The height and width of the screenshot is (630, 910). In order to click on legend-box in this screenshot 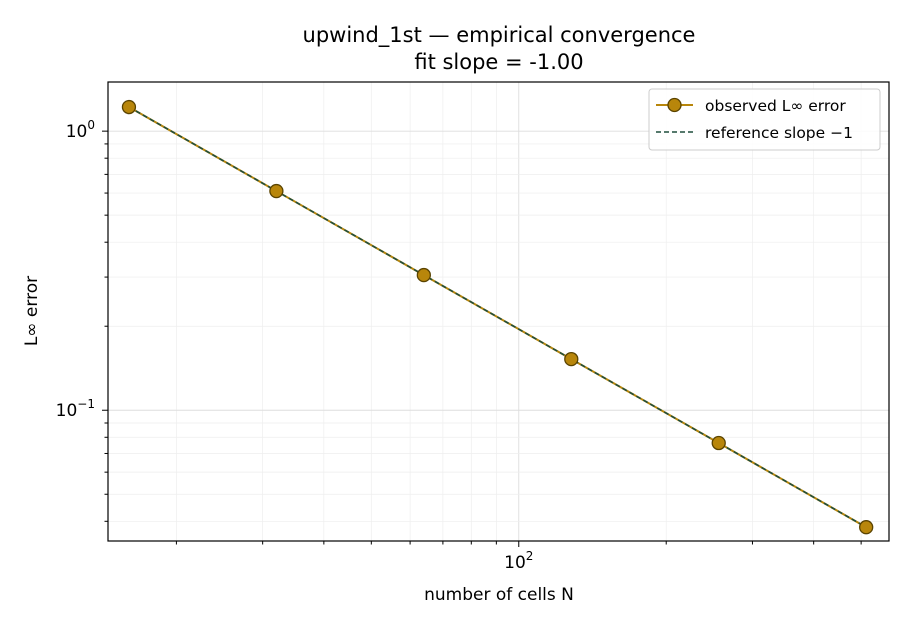, I will do `click(764, 119)`.